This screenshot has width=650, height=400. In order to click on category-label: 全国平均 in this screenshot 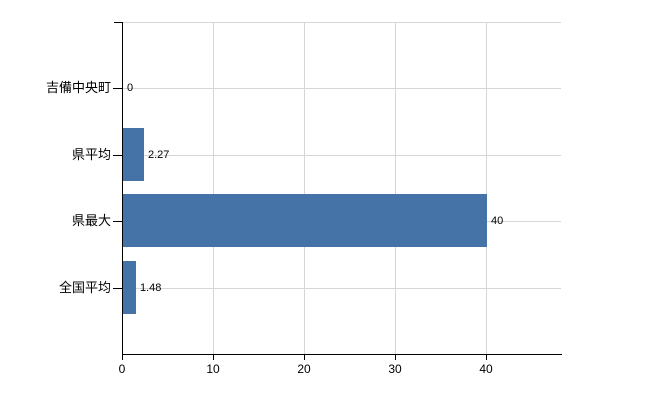, I will do `click(84, 287)`.